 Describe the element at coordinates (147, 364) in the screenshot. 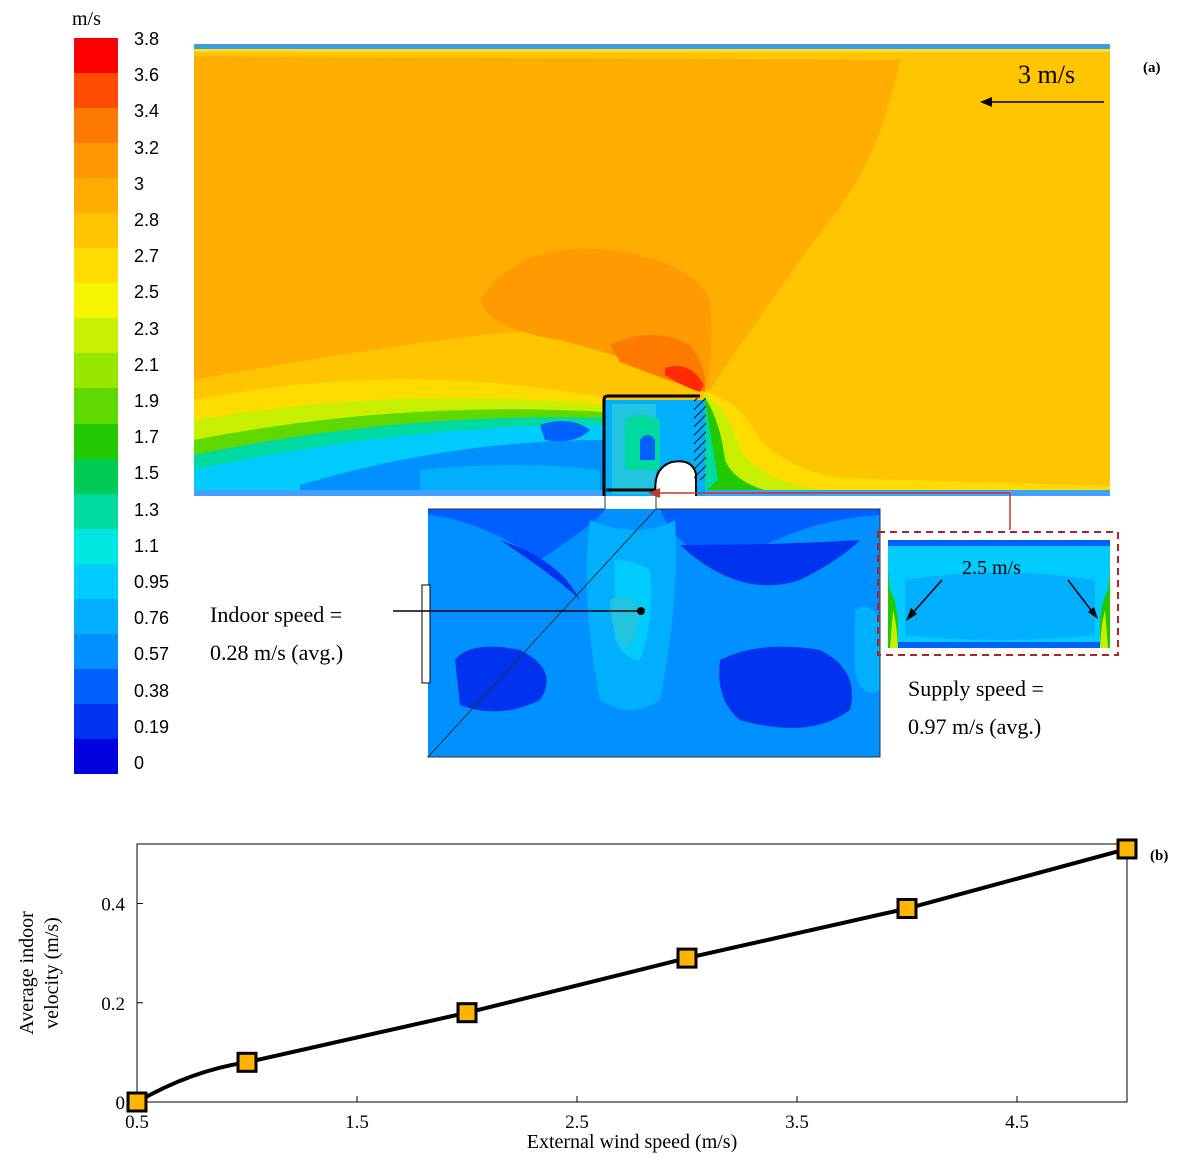

I see `colorbar-tick-label: 2.1` at that location.